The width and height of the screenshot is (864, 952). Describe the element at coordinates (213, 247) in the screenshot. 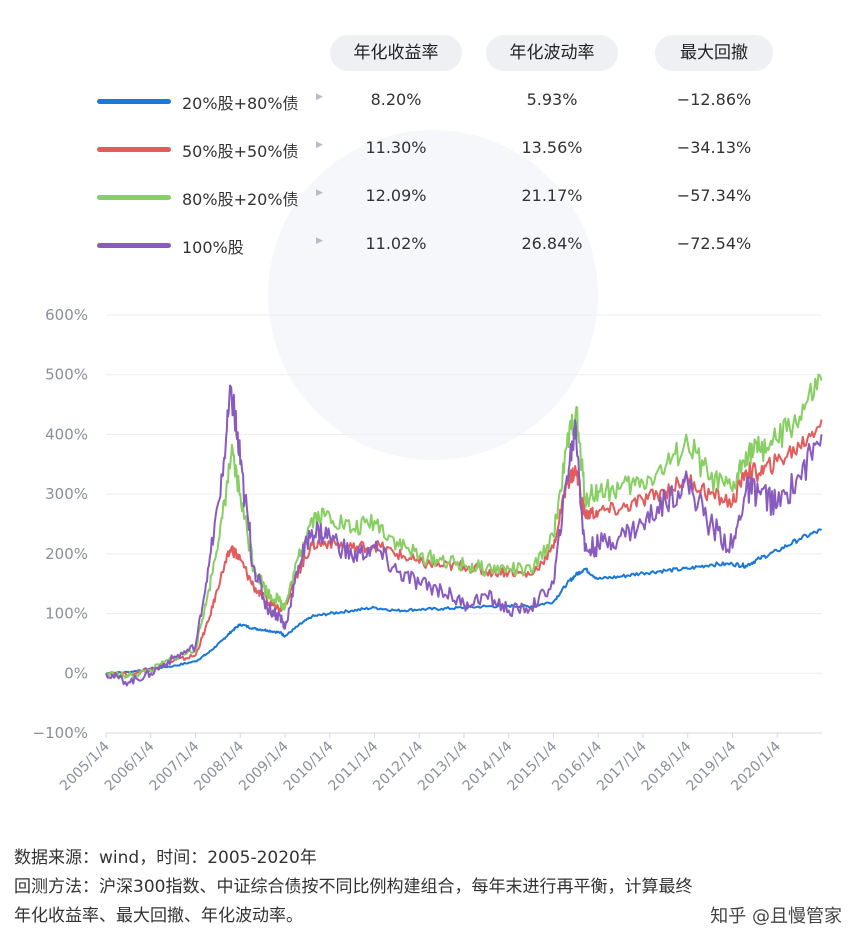

I see `row-label: 100%股` at that location.